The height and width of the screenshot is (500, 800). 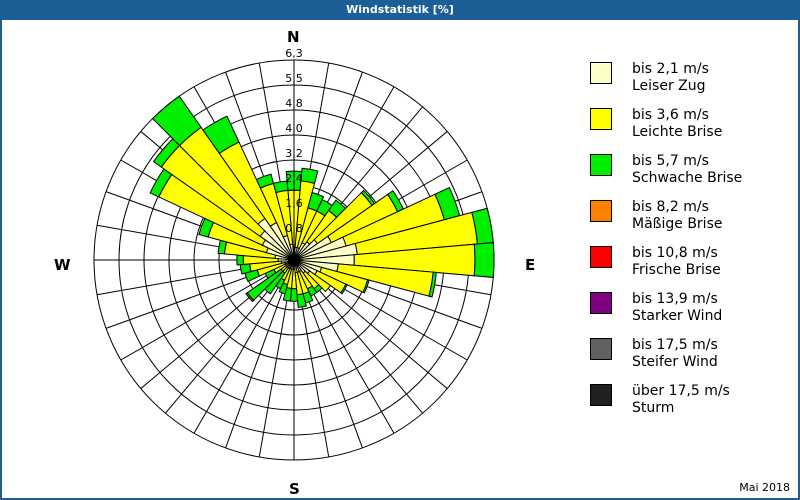 I want to click on compass-west: W, so click(x=62, y=265).